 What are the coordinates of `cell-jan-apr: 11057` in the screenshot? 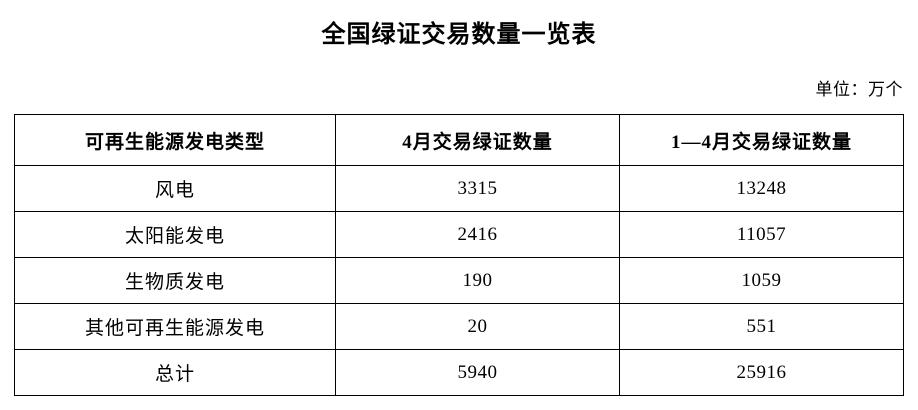 It's located at (761, 234).